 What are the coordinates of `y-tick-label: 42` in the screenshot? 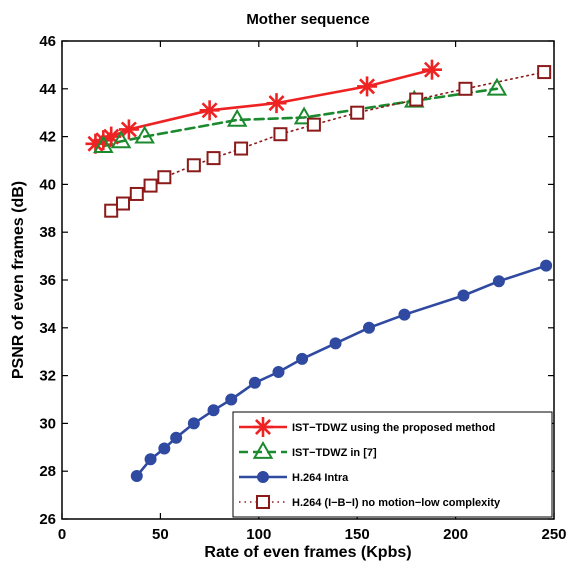 It's located at (47, 137).